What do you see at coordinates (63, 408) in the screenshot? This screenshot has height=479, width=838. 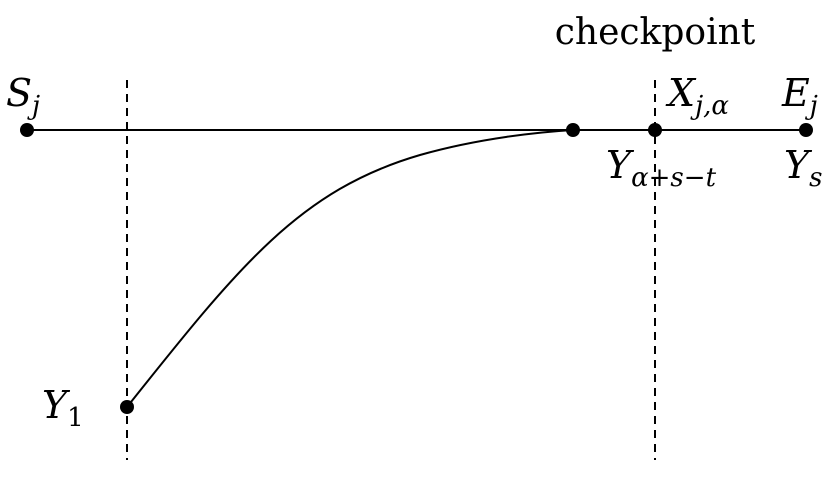 I see `label-Y-start: Y1` at bounding box center [63, 408].